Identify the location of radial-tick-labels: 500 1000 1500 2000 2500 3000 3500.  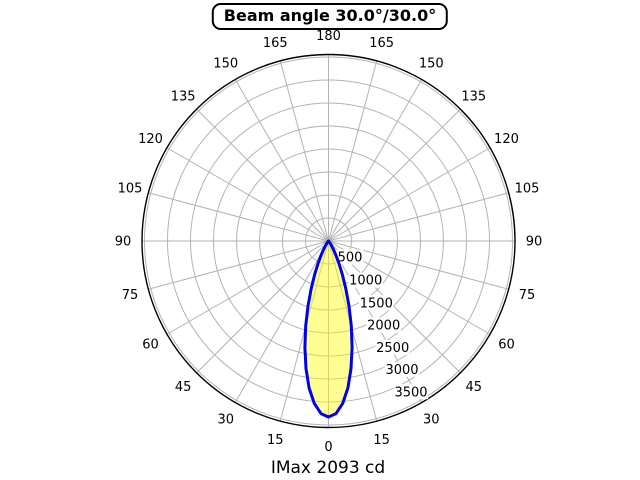
(382, 324).